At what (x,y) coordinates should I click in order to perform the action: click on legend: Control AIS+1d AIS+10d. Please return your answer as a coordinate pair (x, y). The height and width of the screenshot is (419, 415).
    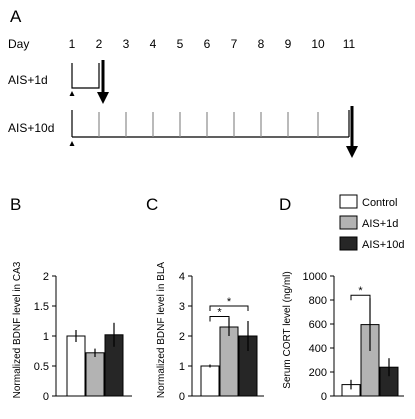
    Looking at the image, I should click on (372, 222).